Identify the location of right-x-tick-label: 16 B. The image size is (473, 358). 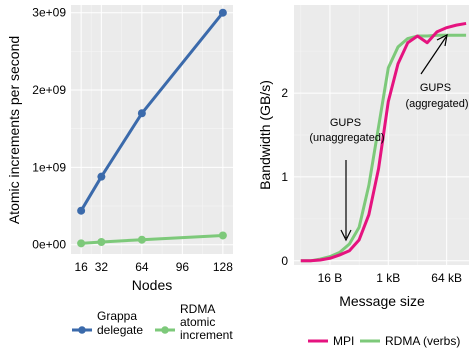
(330, 278).